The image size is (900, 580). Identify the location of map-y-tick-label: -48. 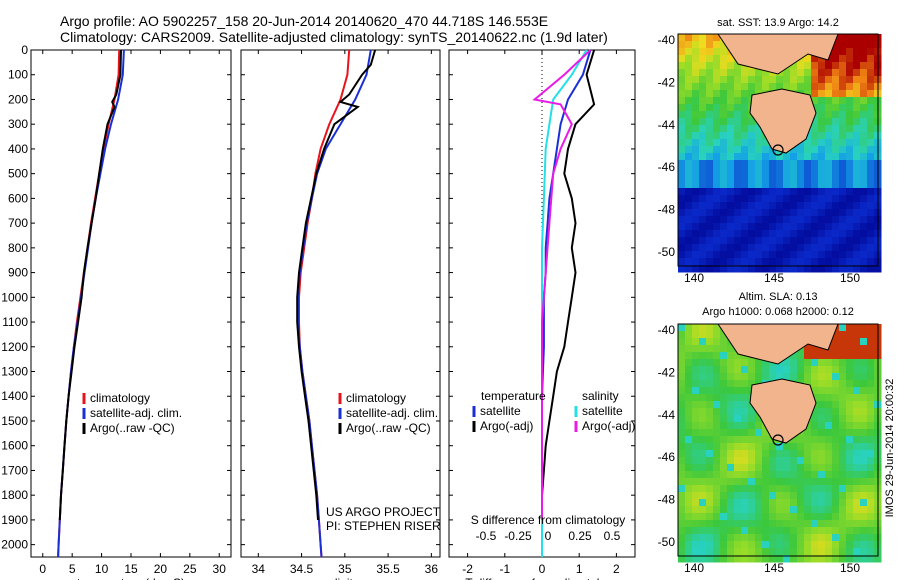
(667, 500).